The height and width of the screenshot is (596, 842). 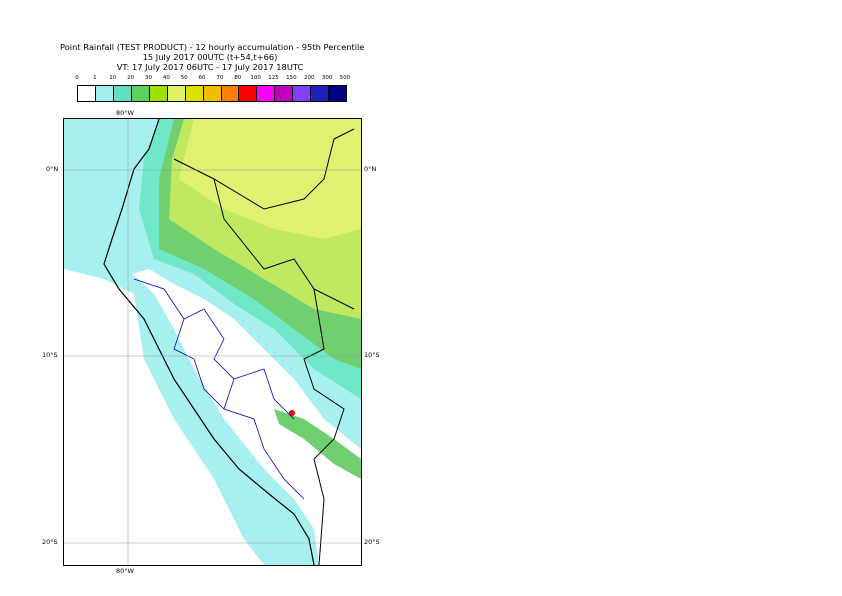 I want to click on rain-max-spot, so click(x=292, y=413).